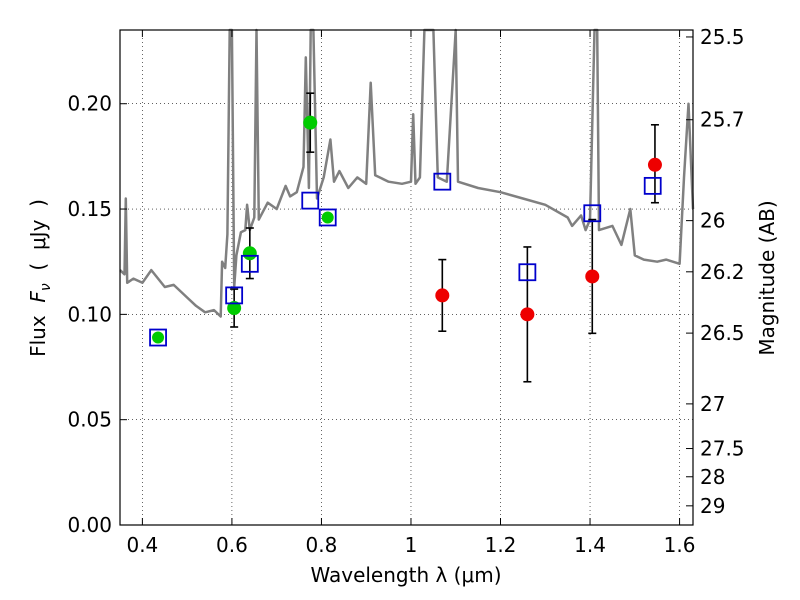  What do you see at coordinates (89, 525) in the screenshot?
I see `y-tick-label: 0.00` at bounding box center [89, 525].